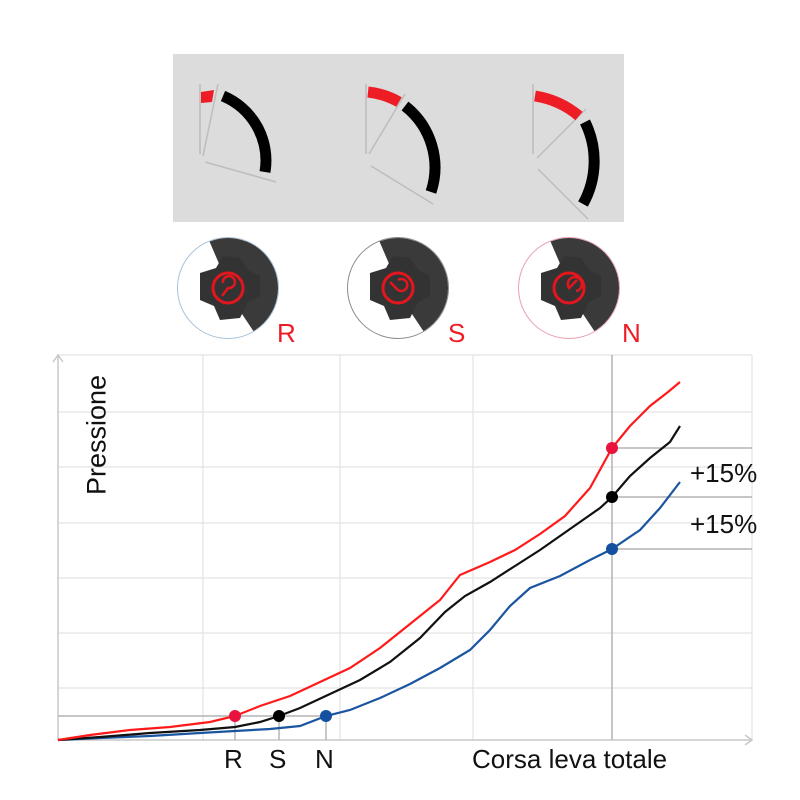 The width and height of the screenshot is (800, 800). I want to click on marker-s-high, so click(612, 497).